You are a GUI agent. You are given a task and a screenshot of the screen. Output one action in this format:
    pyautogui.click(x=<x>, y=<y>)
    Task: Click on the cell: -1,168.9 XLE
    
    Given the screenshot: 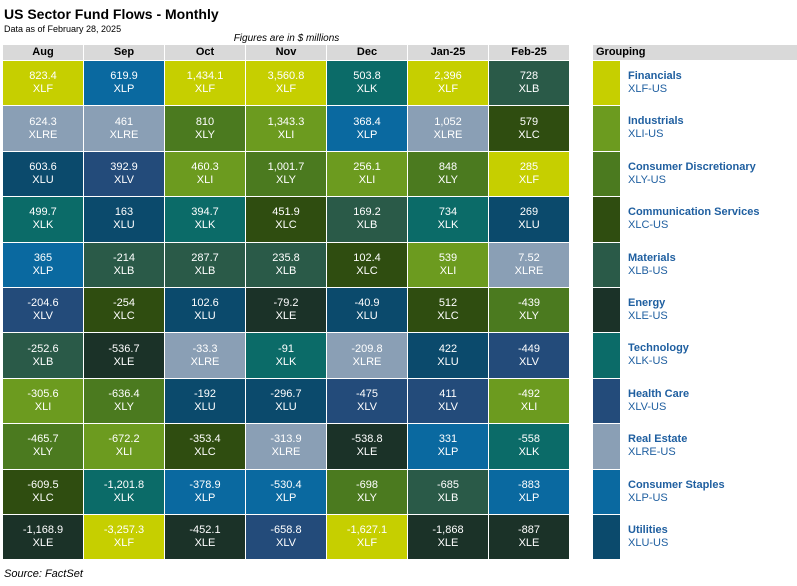 What is the action you would take?
    pyautogui.click(x=43, y=537)
    